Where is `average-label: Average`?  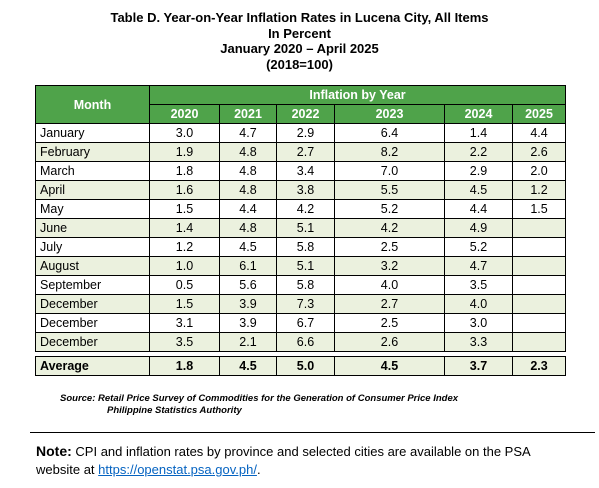
average-label: Average is located at coordinates (92, 366).